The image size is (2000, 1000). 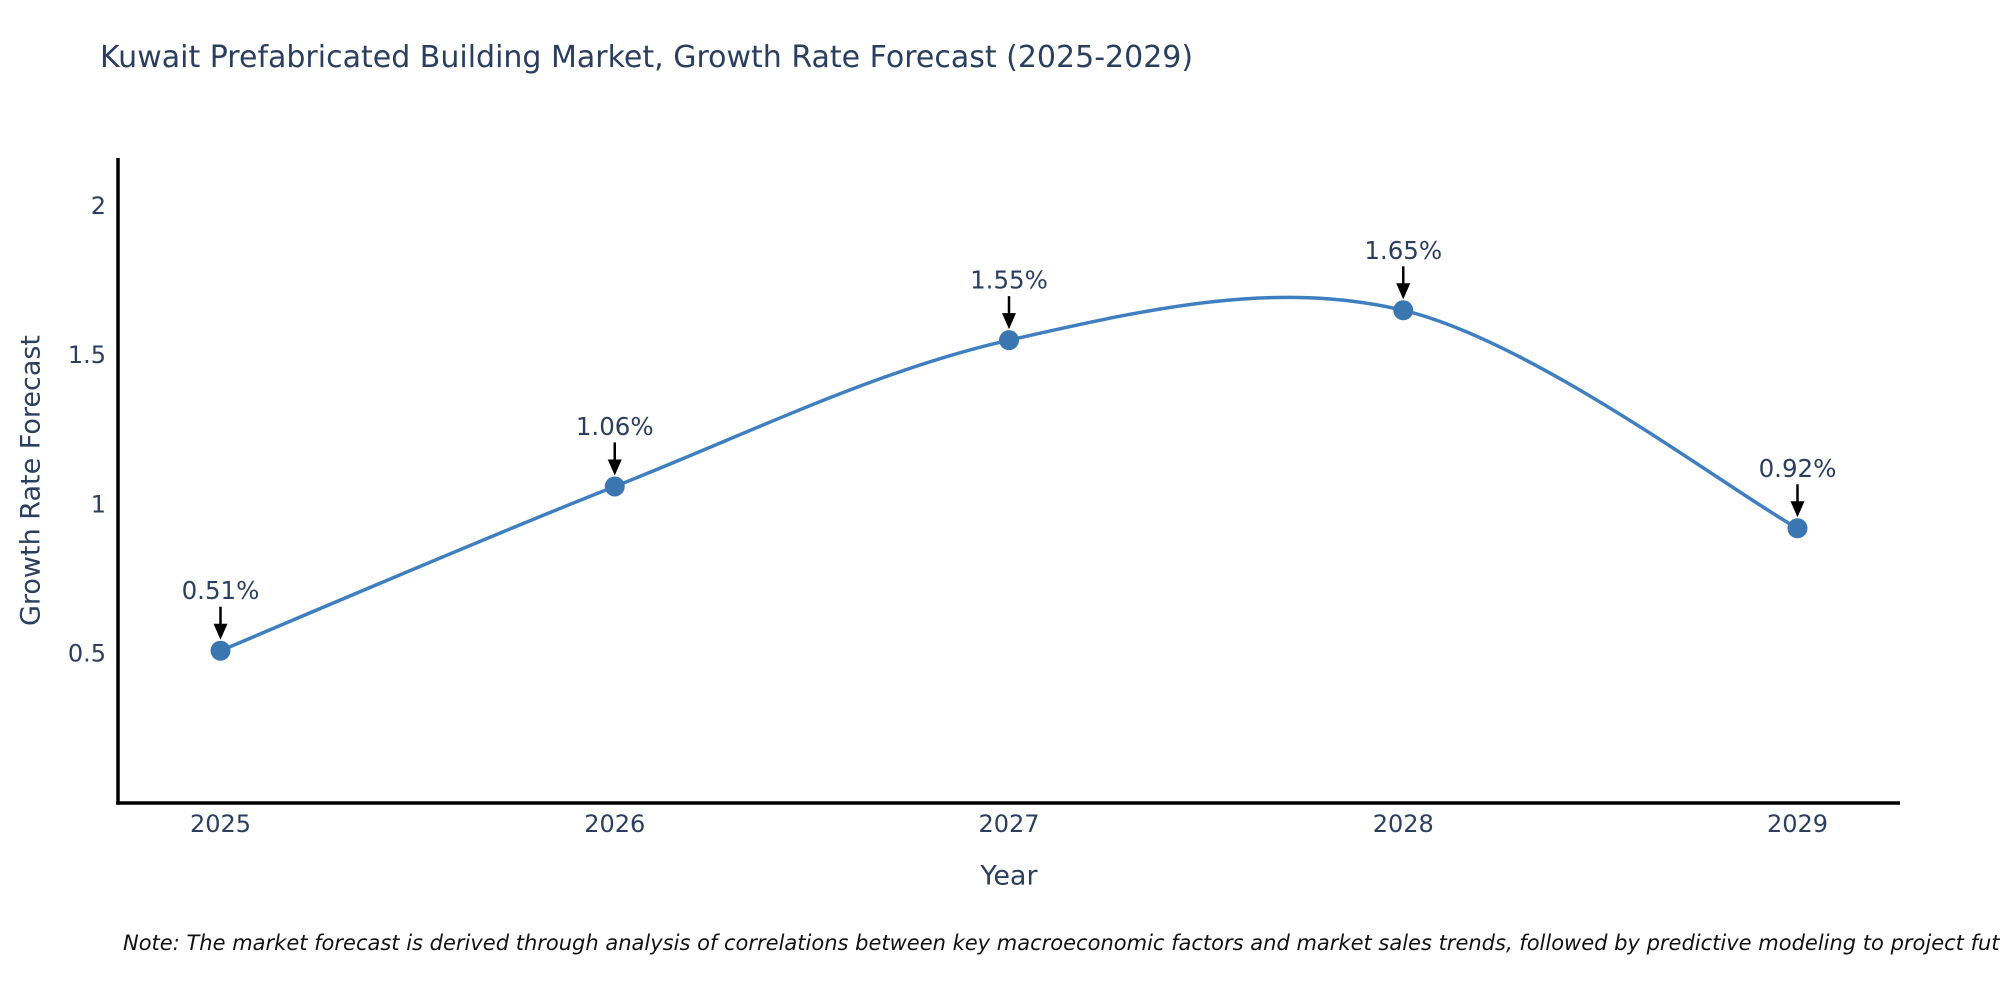 I want to click on y-axis-title: Growth Rate Forecast, so click(x=31, y=480).